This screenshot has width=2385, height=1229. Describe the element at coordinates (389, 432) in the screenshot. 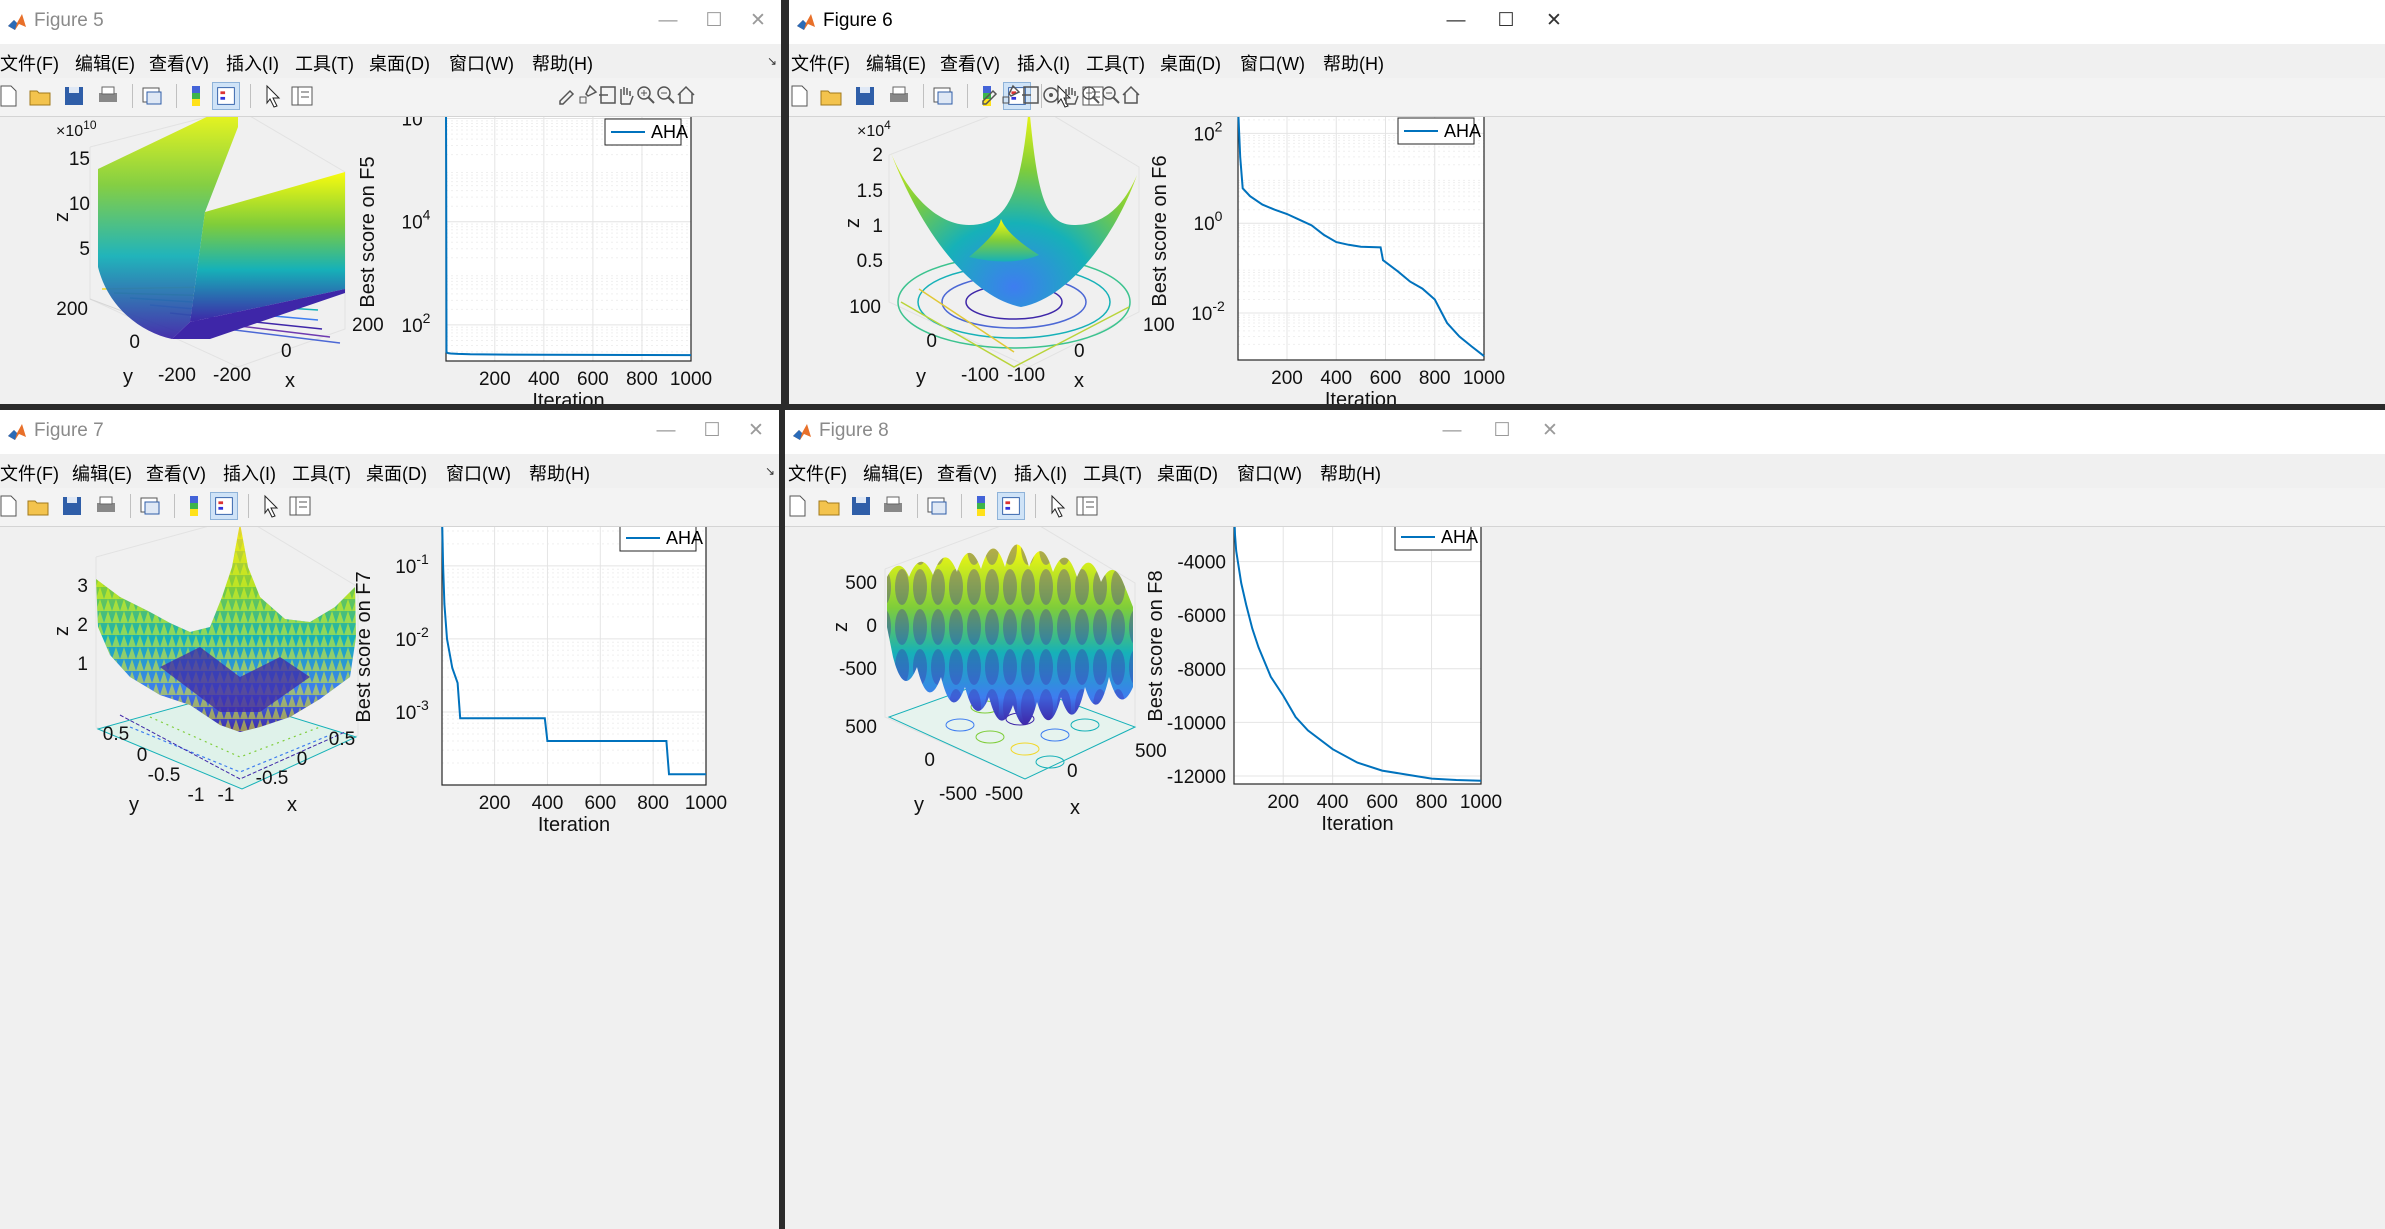

I see `title-bar: Figure 7 — ☐ ✕` at that location.